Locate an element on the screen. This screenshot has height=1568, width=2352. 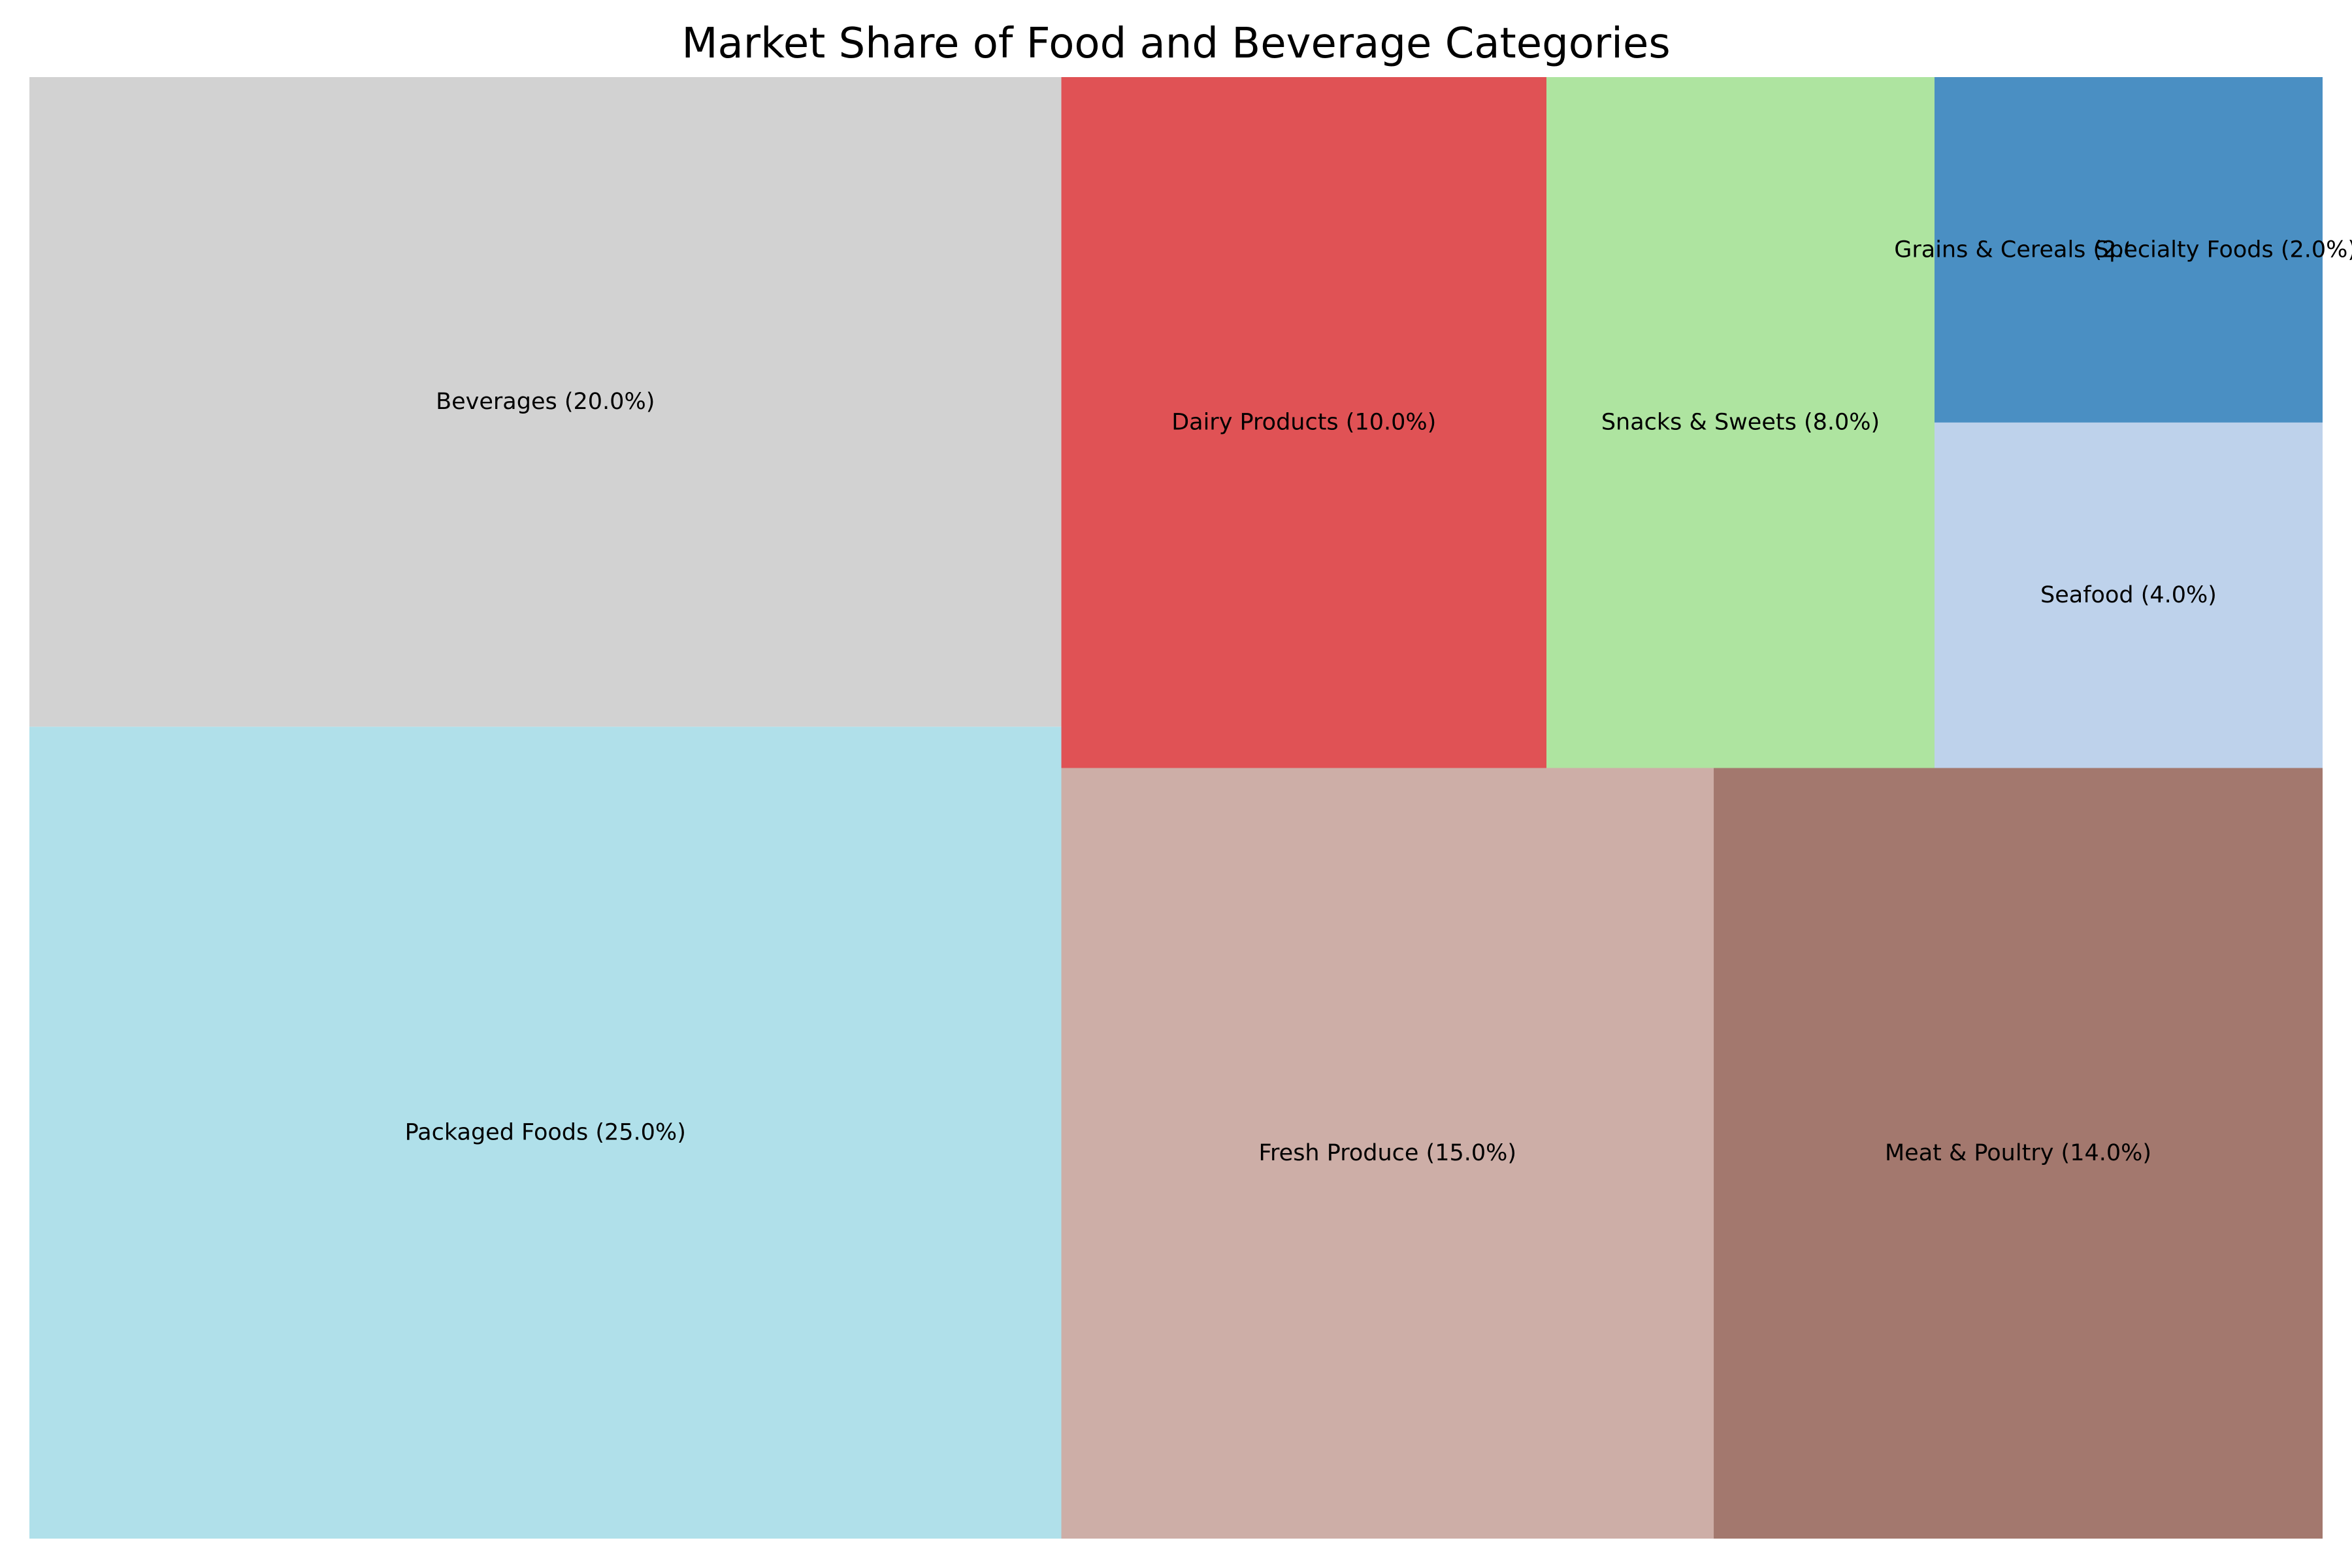
tile-label-dairy-products: Dairy Products (10.0%) is located at coordinates (1303, 423).